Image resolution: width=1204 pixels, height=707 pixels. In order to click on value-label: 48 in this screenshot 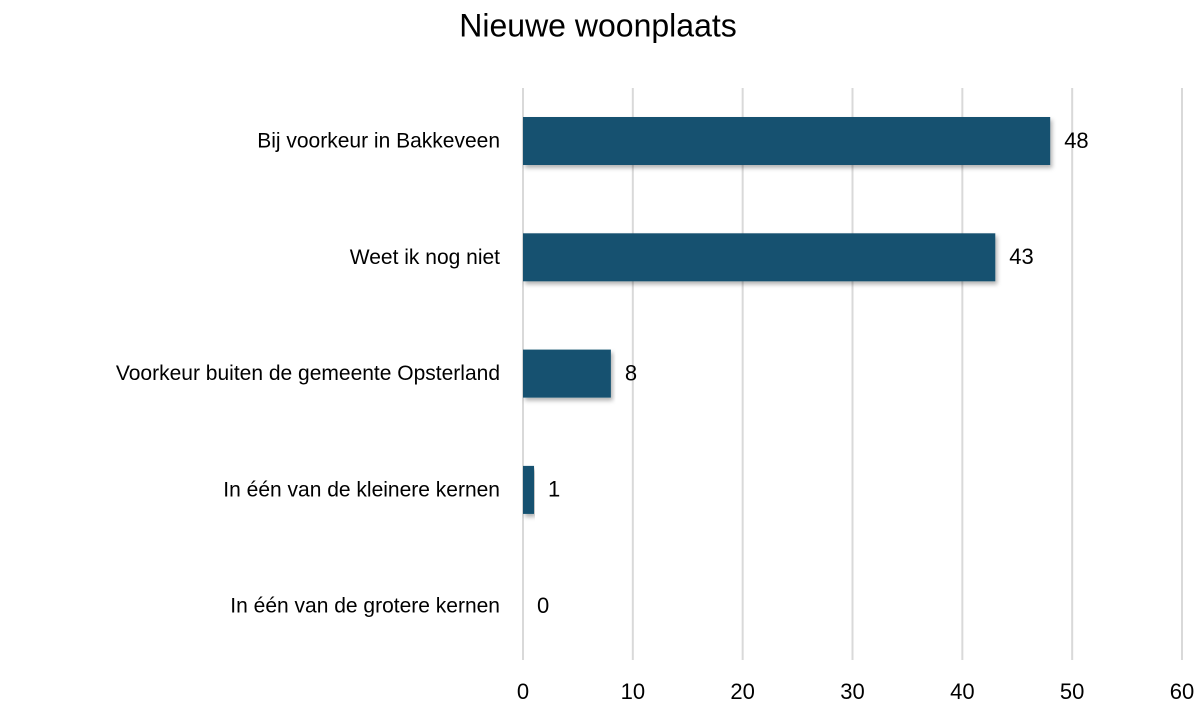, I will do `click(1076, 140)`.